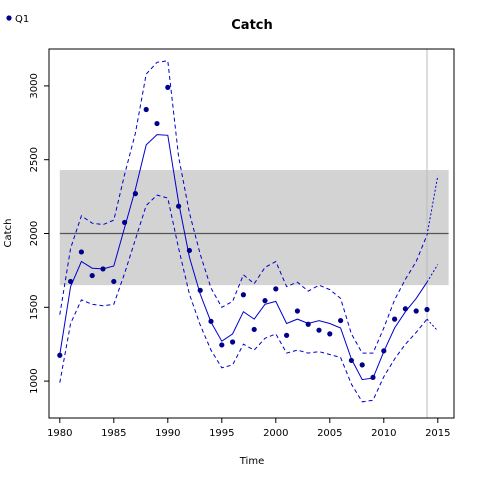 Image resolution: width=480 pixels, height=480 pixels. Describe the element at coordinates (59, 433) in the screenshot. I see `x-tick-label: 1980` at that location.